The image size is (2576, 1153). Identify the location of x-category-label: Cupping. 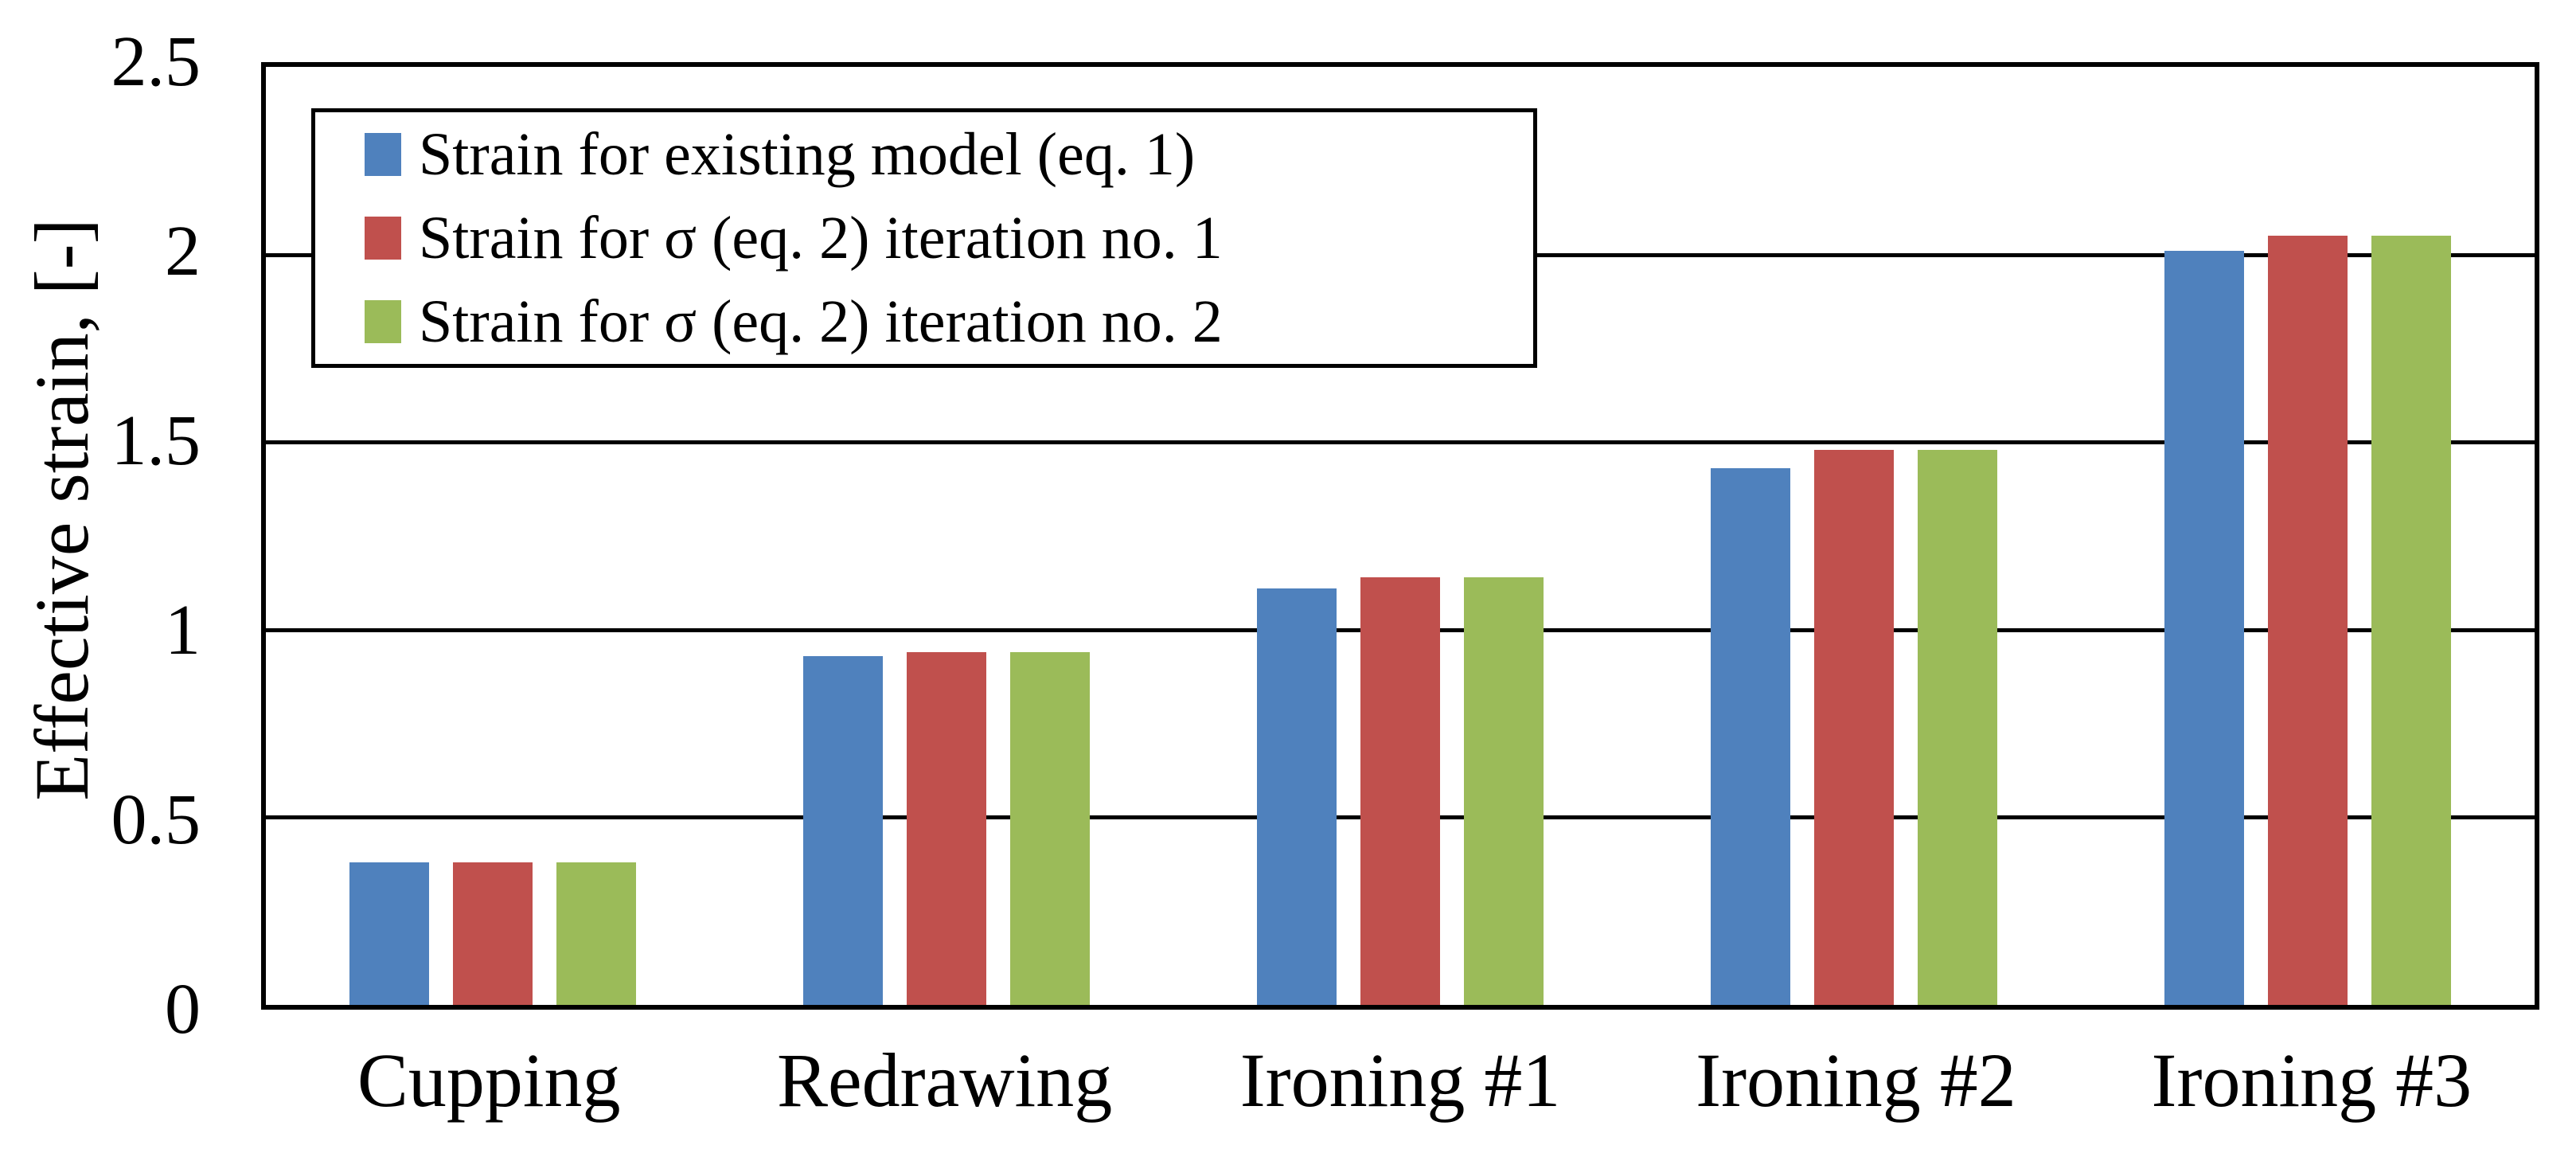
(489, 1080).